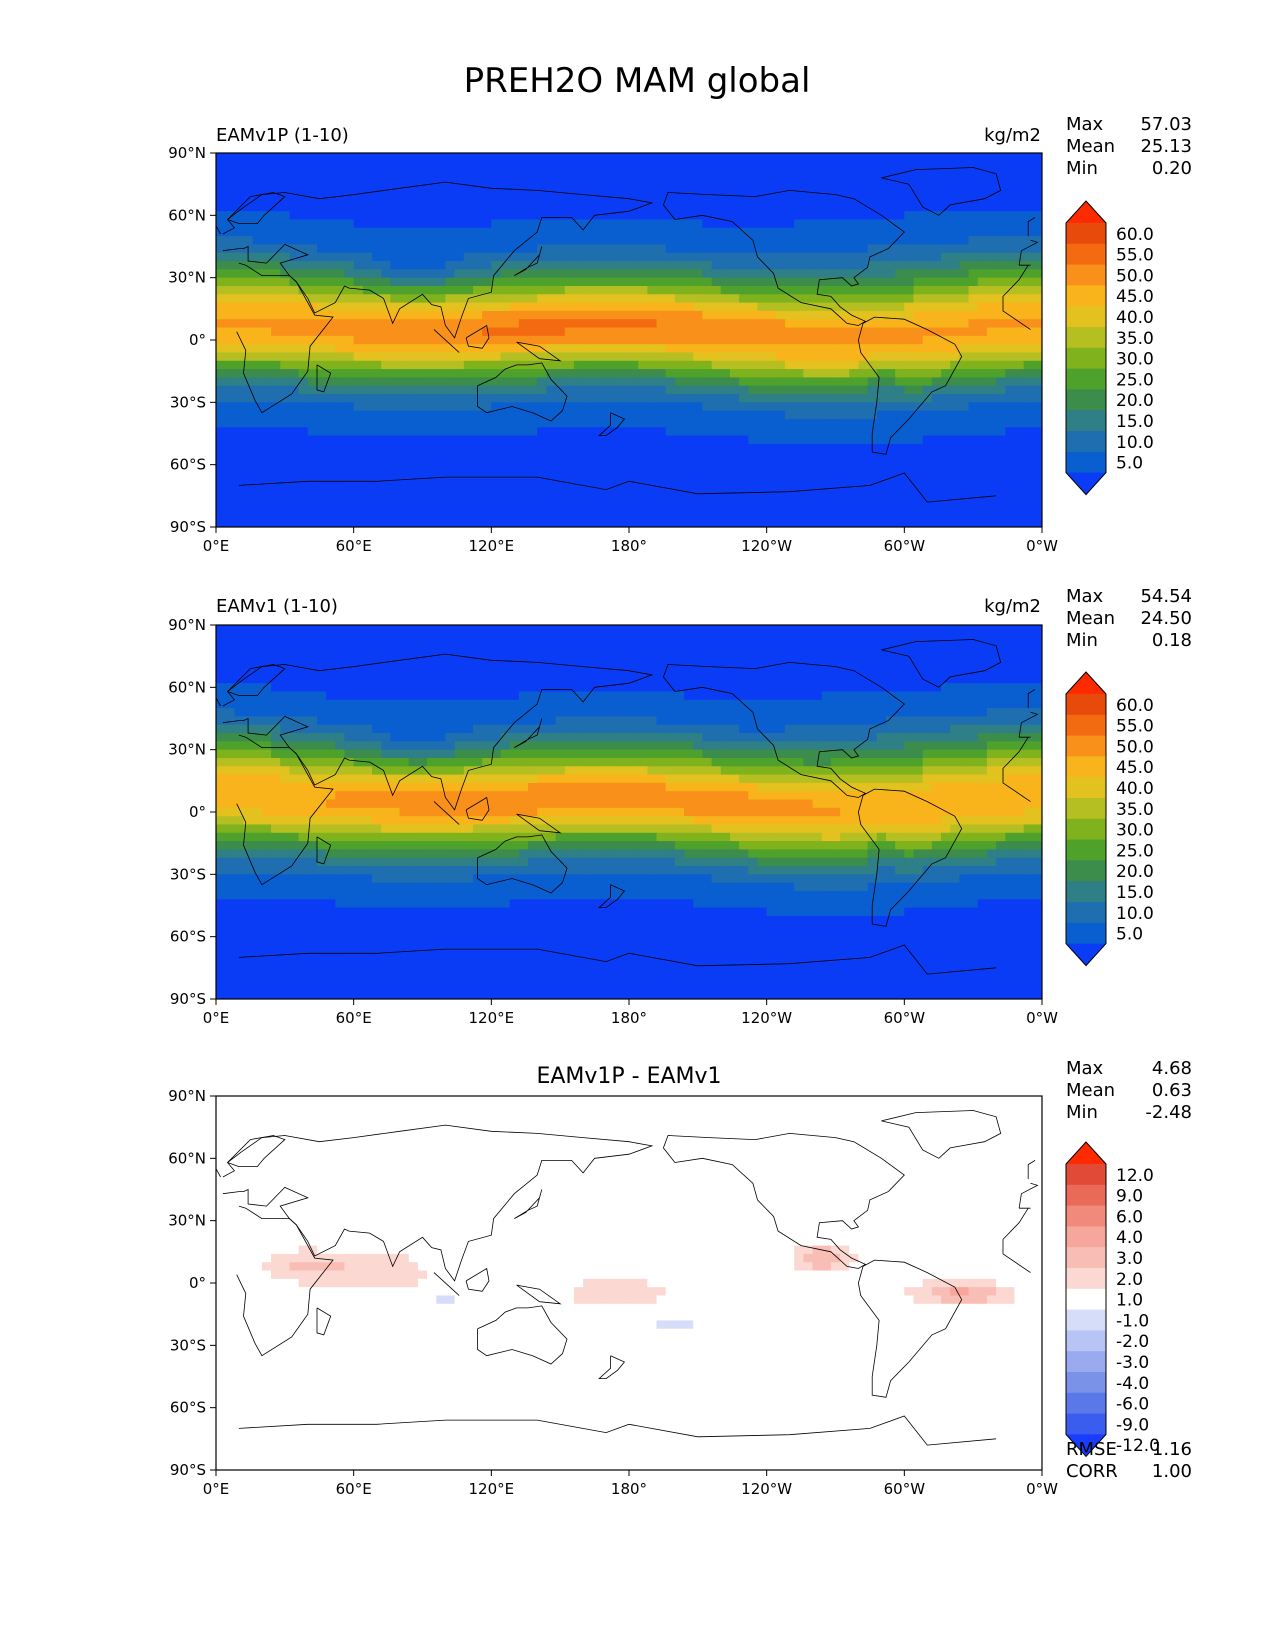 The width and height of the screenshot is (1275, 1650). What do you see at coordinates (188, 527) in the screenshot?
I see `y-tick-label: 90°S` at bounding box center [188, 527].